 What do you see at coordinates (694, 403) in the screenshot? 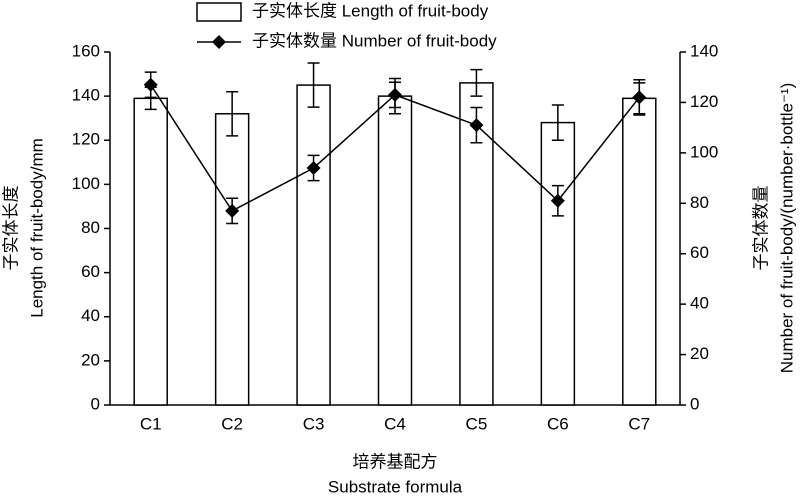
I see `y2-tick-label: 0` at bounding box center [694, 403].